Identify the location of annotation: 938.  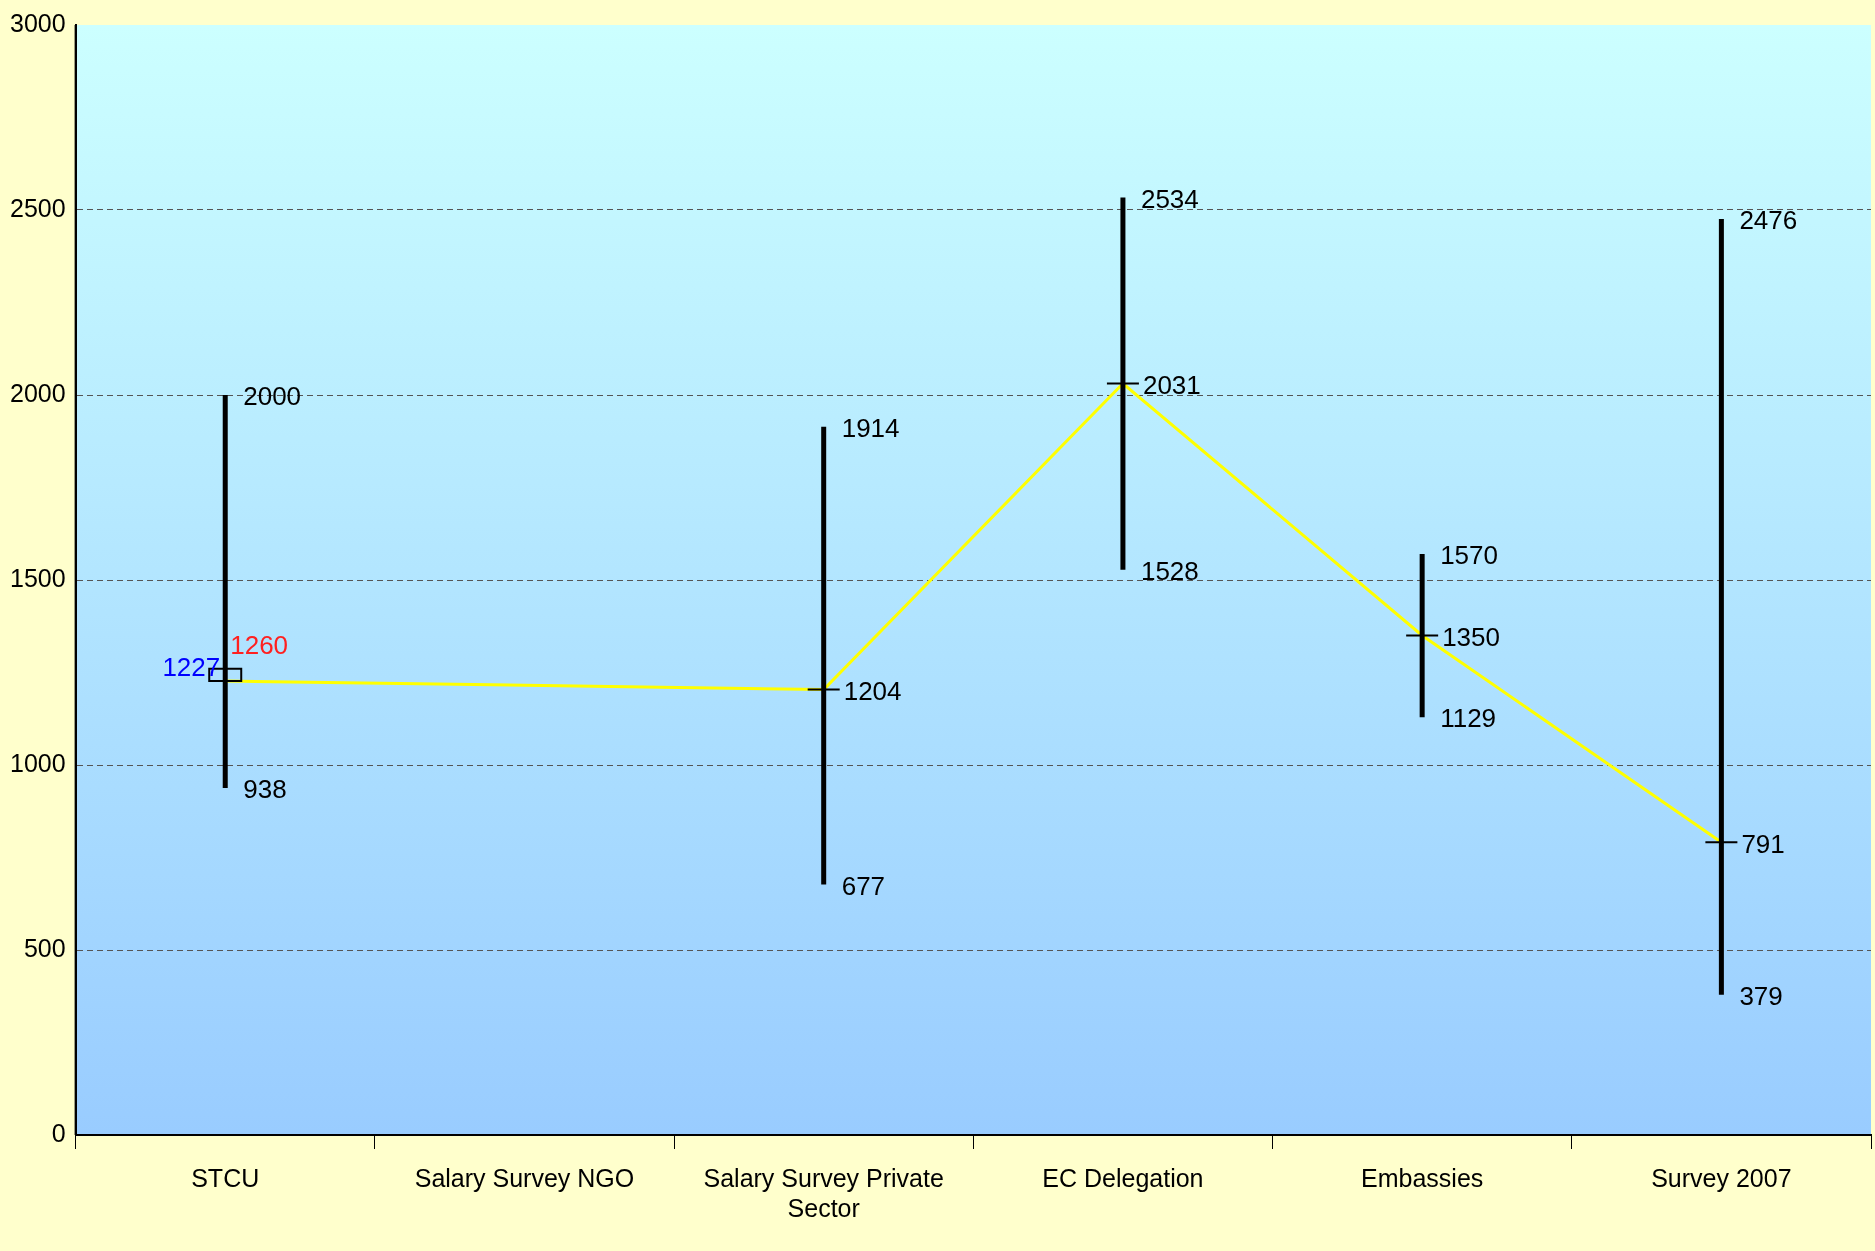
(265, 789).